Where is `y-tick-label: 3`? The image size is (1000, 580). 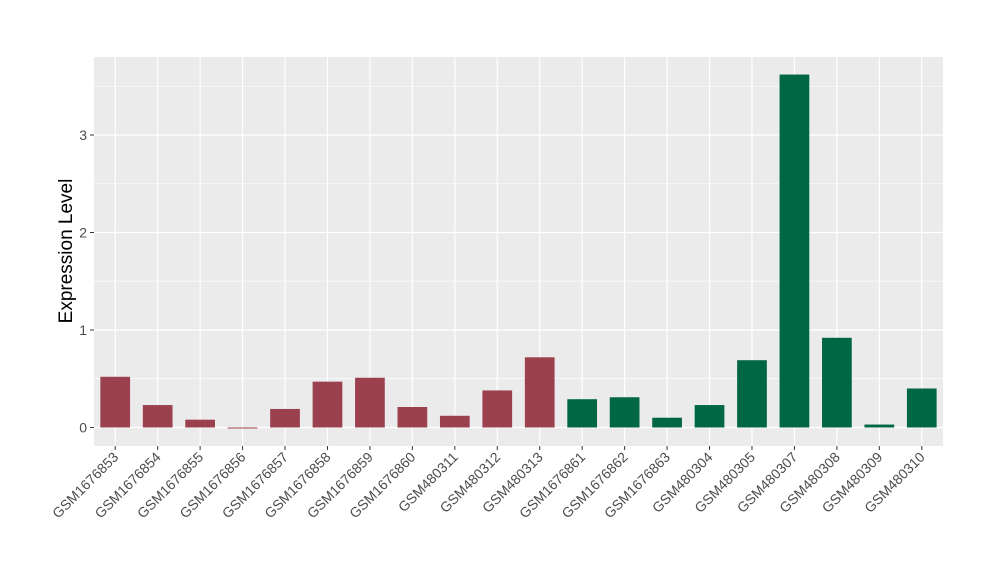
y-tick-label: 3 is located at coordinates (83, 135).